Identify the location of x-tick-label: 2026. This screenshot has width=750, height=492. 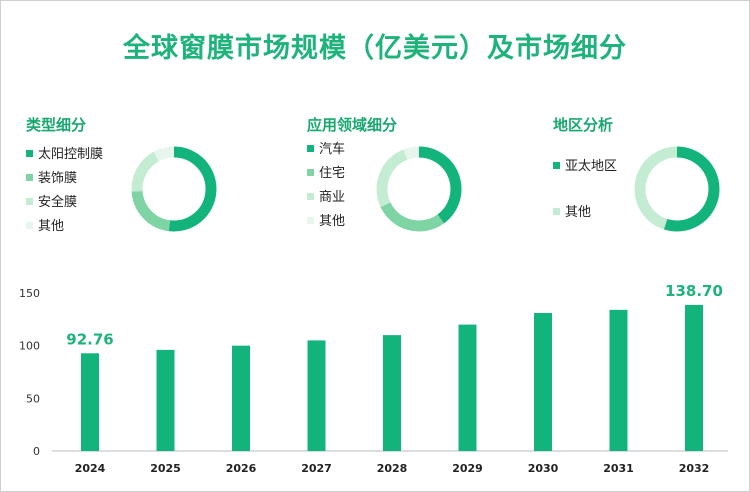
(241, 468).